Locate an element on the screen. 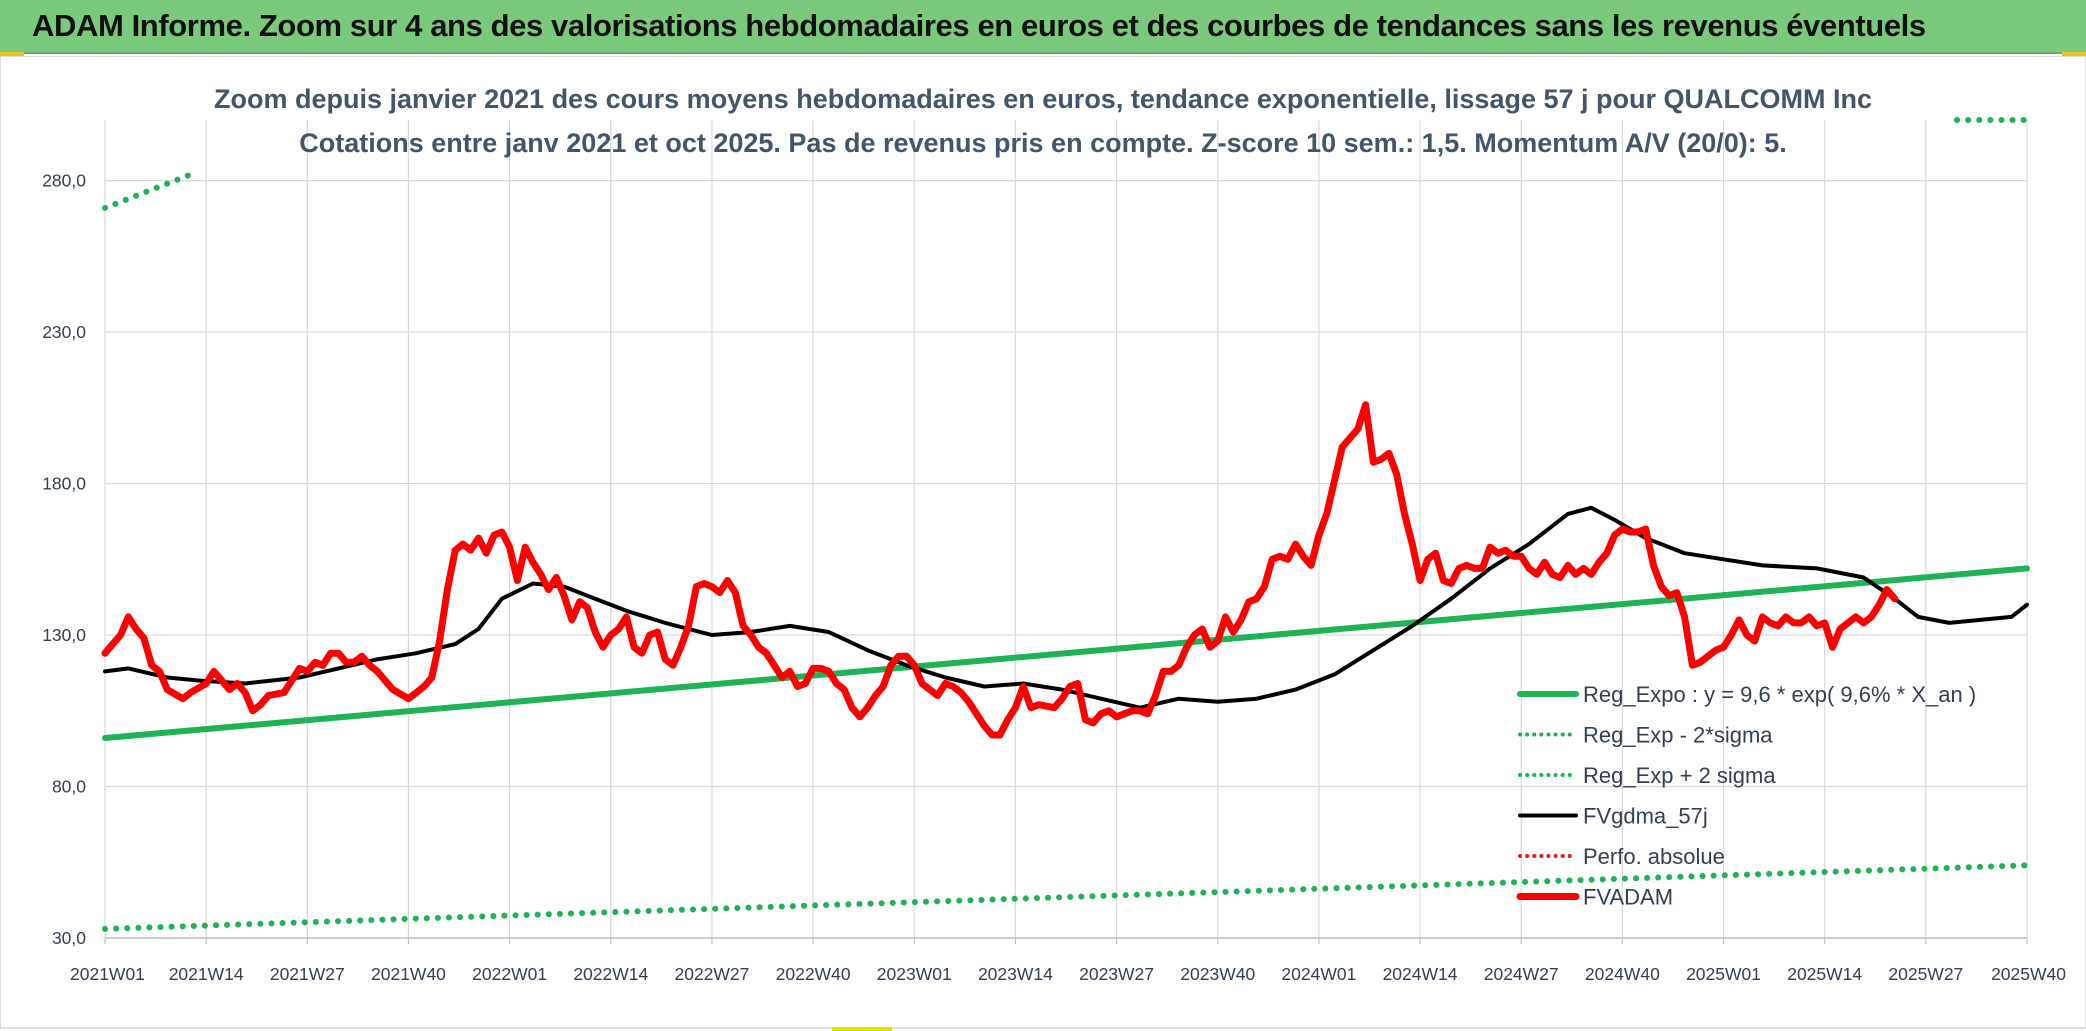  legend-reg-minus-2sigma-label: Reg_Exp - 2*sigma is located at coordinates (1678, 735).